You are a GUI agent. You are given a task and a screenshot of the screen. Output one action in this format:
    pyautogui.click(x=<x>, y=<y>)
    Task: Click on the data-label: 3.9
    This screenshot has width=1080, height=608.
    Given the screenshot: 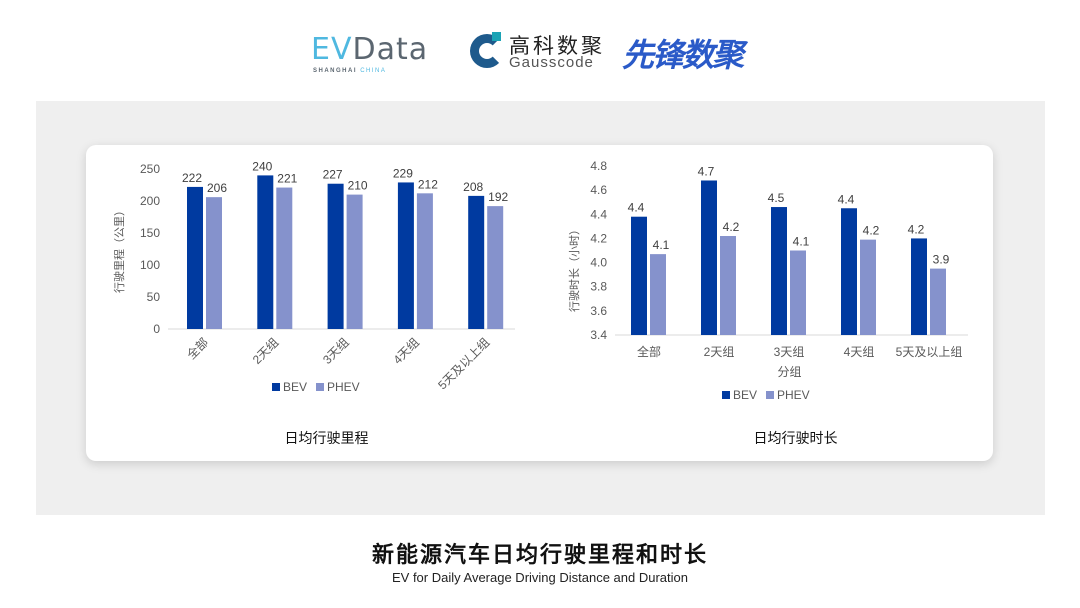 What is the action you would take?
    pyautogui.click(x=941, y=260)
    